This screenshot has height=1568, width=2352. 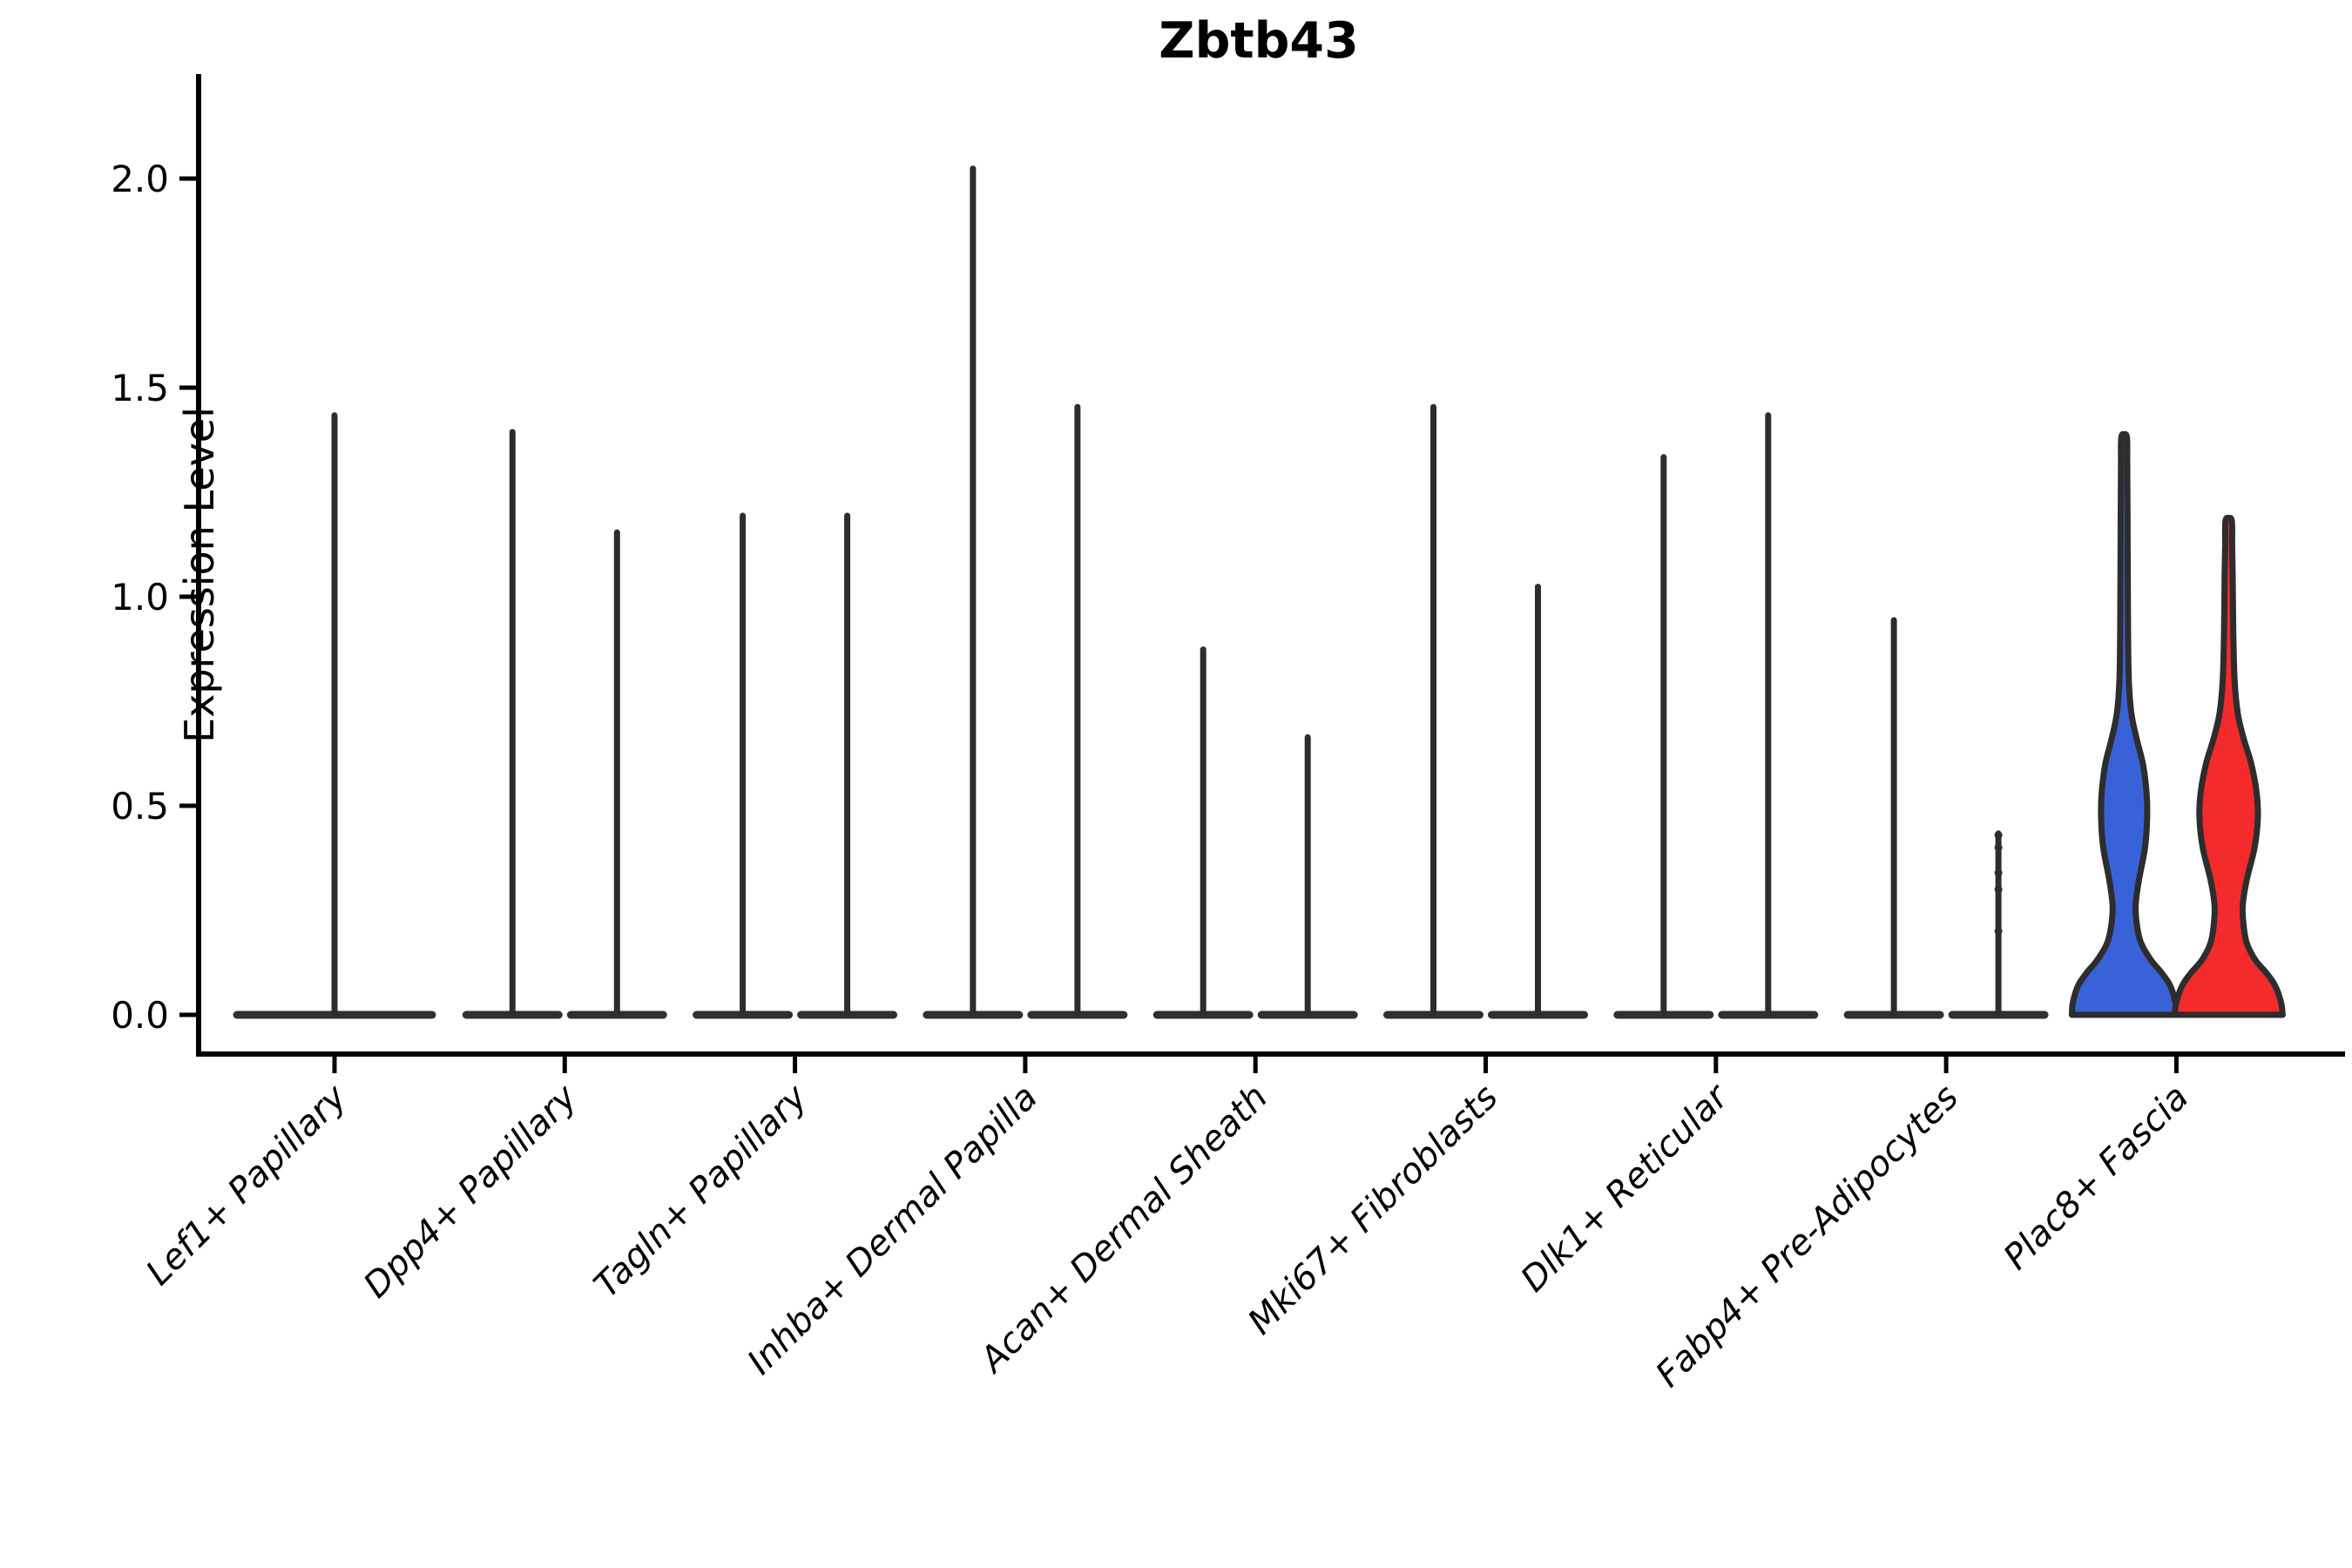 I want to click on x-tick-label: Dpp4+ Papillary, so click(x=470, y=1191).